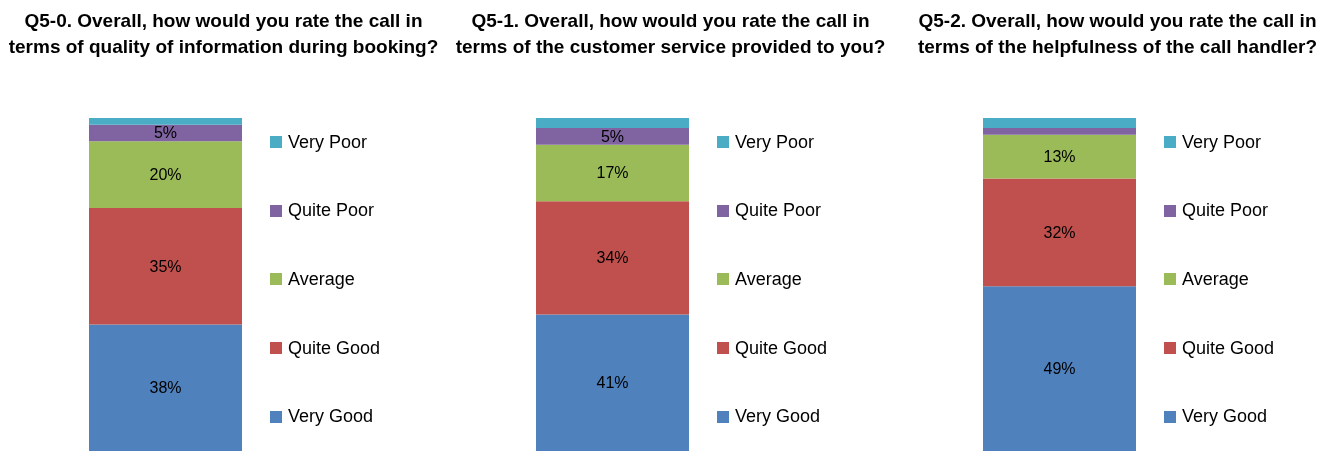  Describe the element at coordinates (1117, 34) in the screenshot. I see `chart-title: Q5-2. Overall, how would you rate the call in terms of the helpfulness of the call handler?` at that location.